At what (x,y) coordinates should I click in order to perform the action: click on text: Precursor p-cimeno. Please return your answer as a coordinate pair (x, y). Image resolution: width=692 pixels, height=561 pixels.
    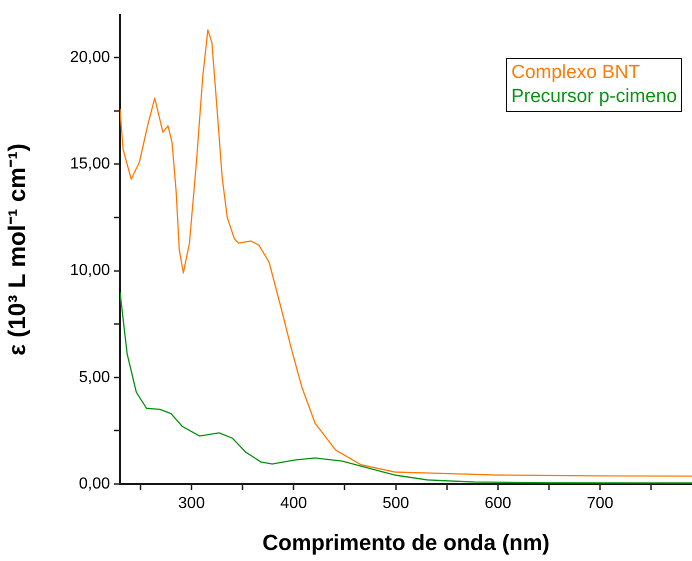
    Looking at the image, I should click on (594, 97).